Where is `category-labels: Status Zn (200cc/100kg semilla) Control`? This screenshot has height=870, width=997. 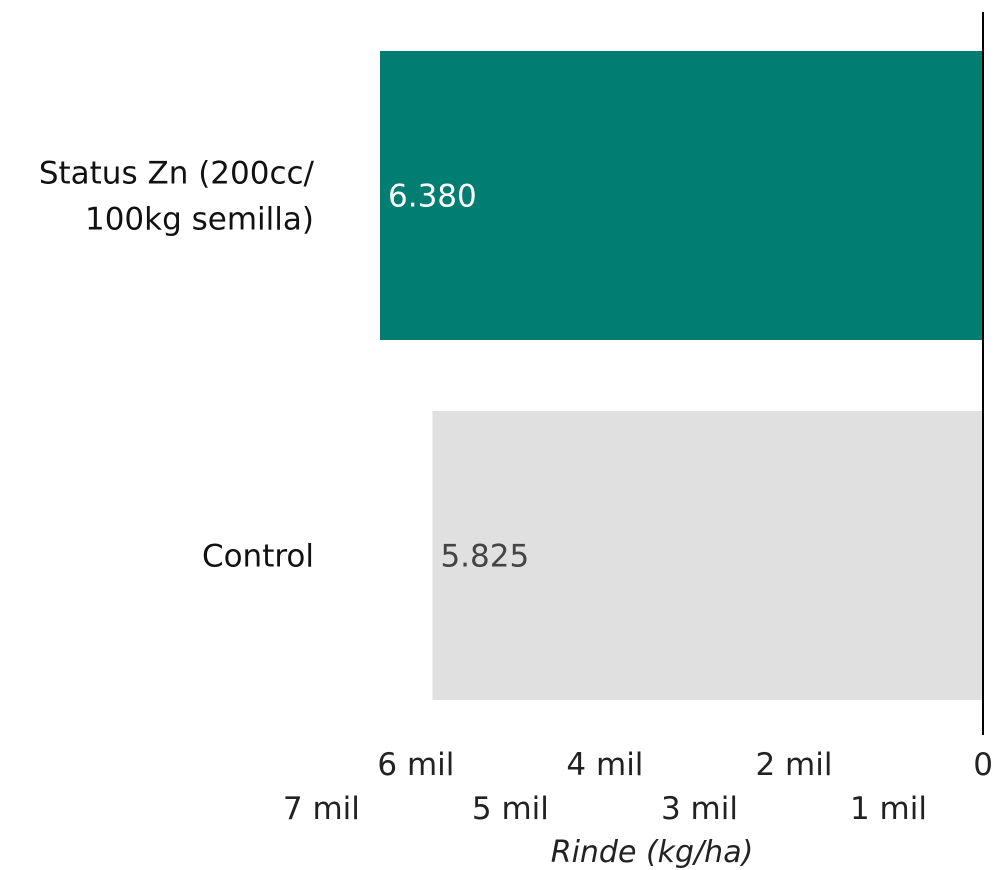 category-labels: Status Zn (200cc/100kg semilla) Control is located at coordinates (177, 365).